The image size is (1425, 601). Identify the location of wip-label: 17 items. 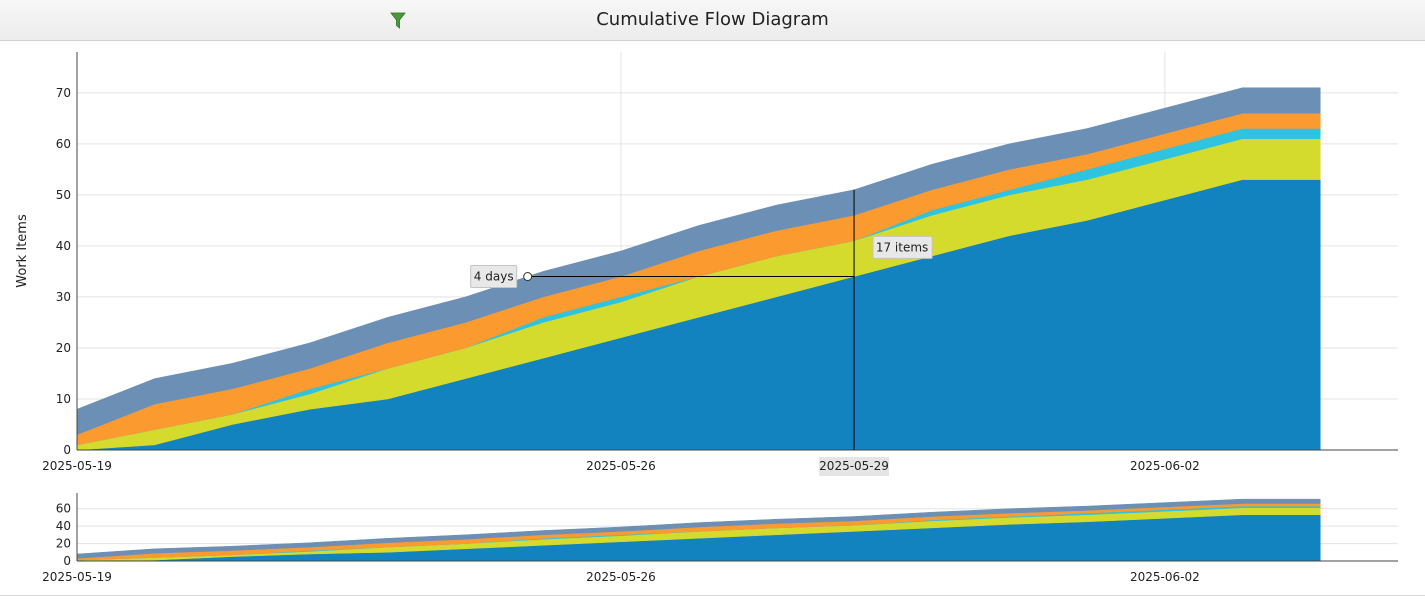
(902, 247).